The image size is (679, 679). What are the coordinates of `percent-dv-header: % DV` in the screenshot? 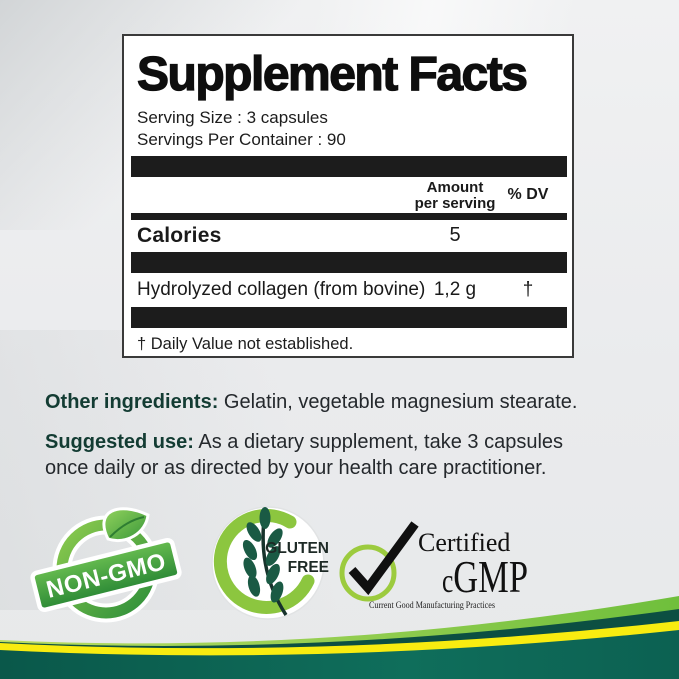 It's located at (528, 195).